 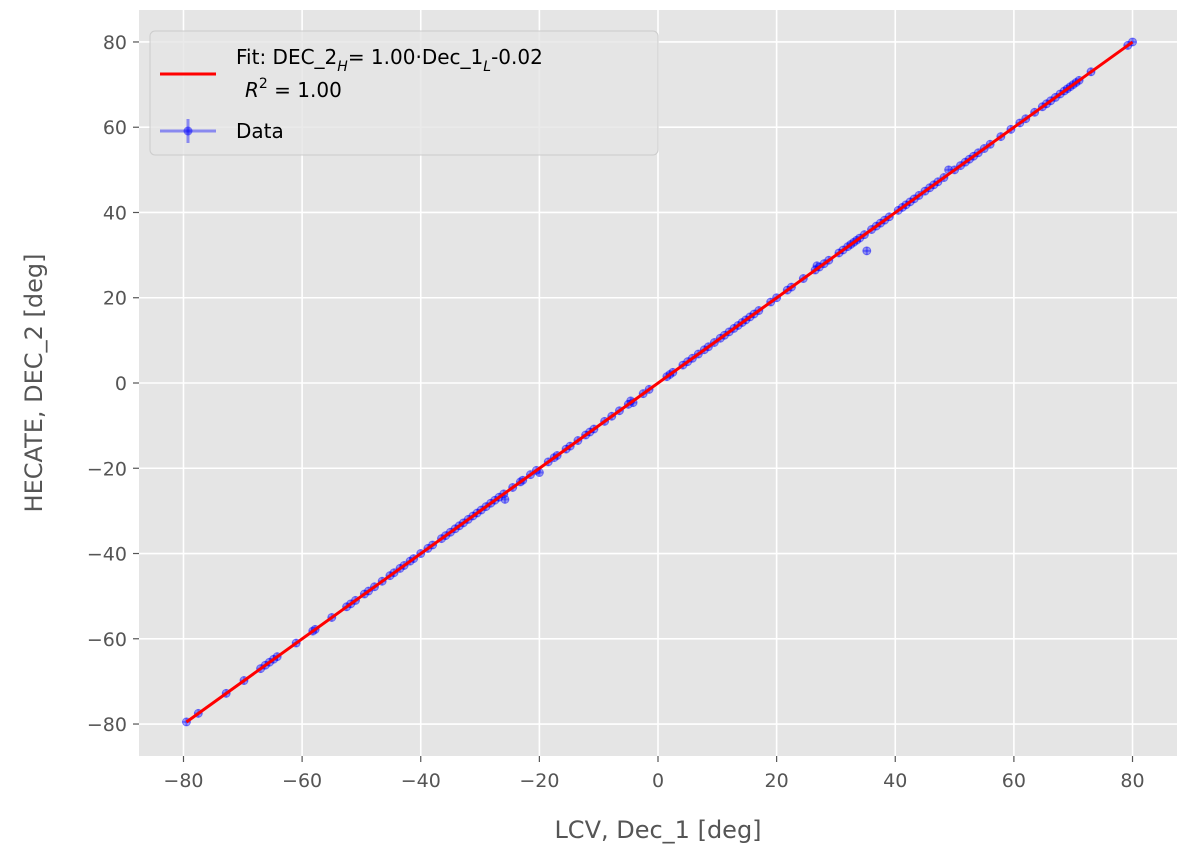 I want to click on x-tick-label: −40, so click(x=421, y=781).